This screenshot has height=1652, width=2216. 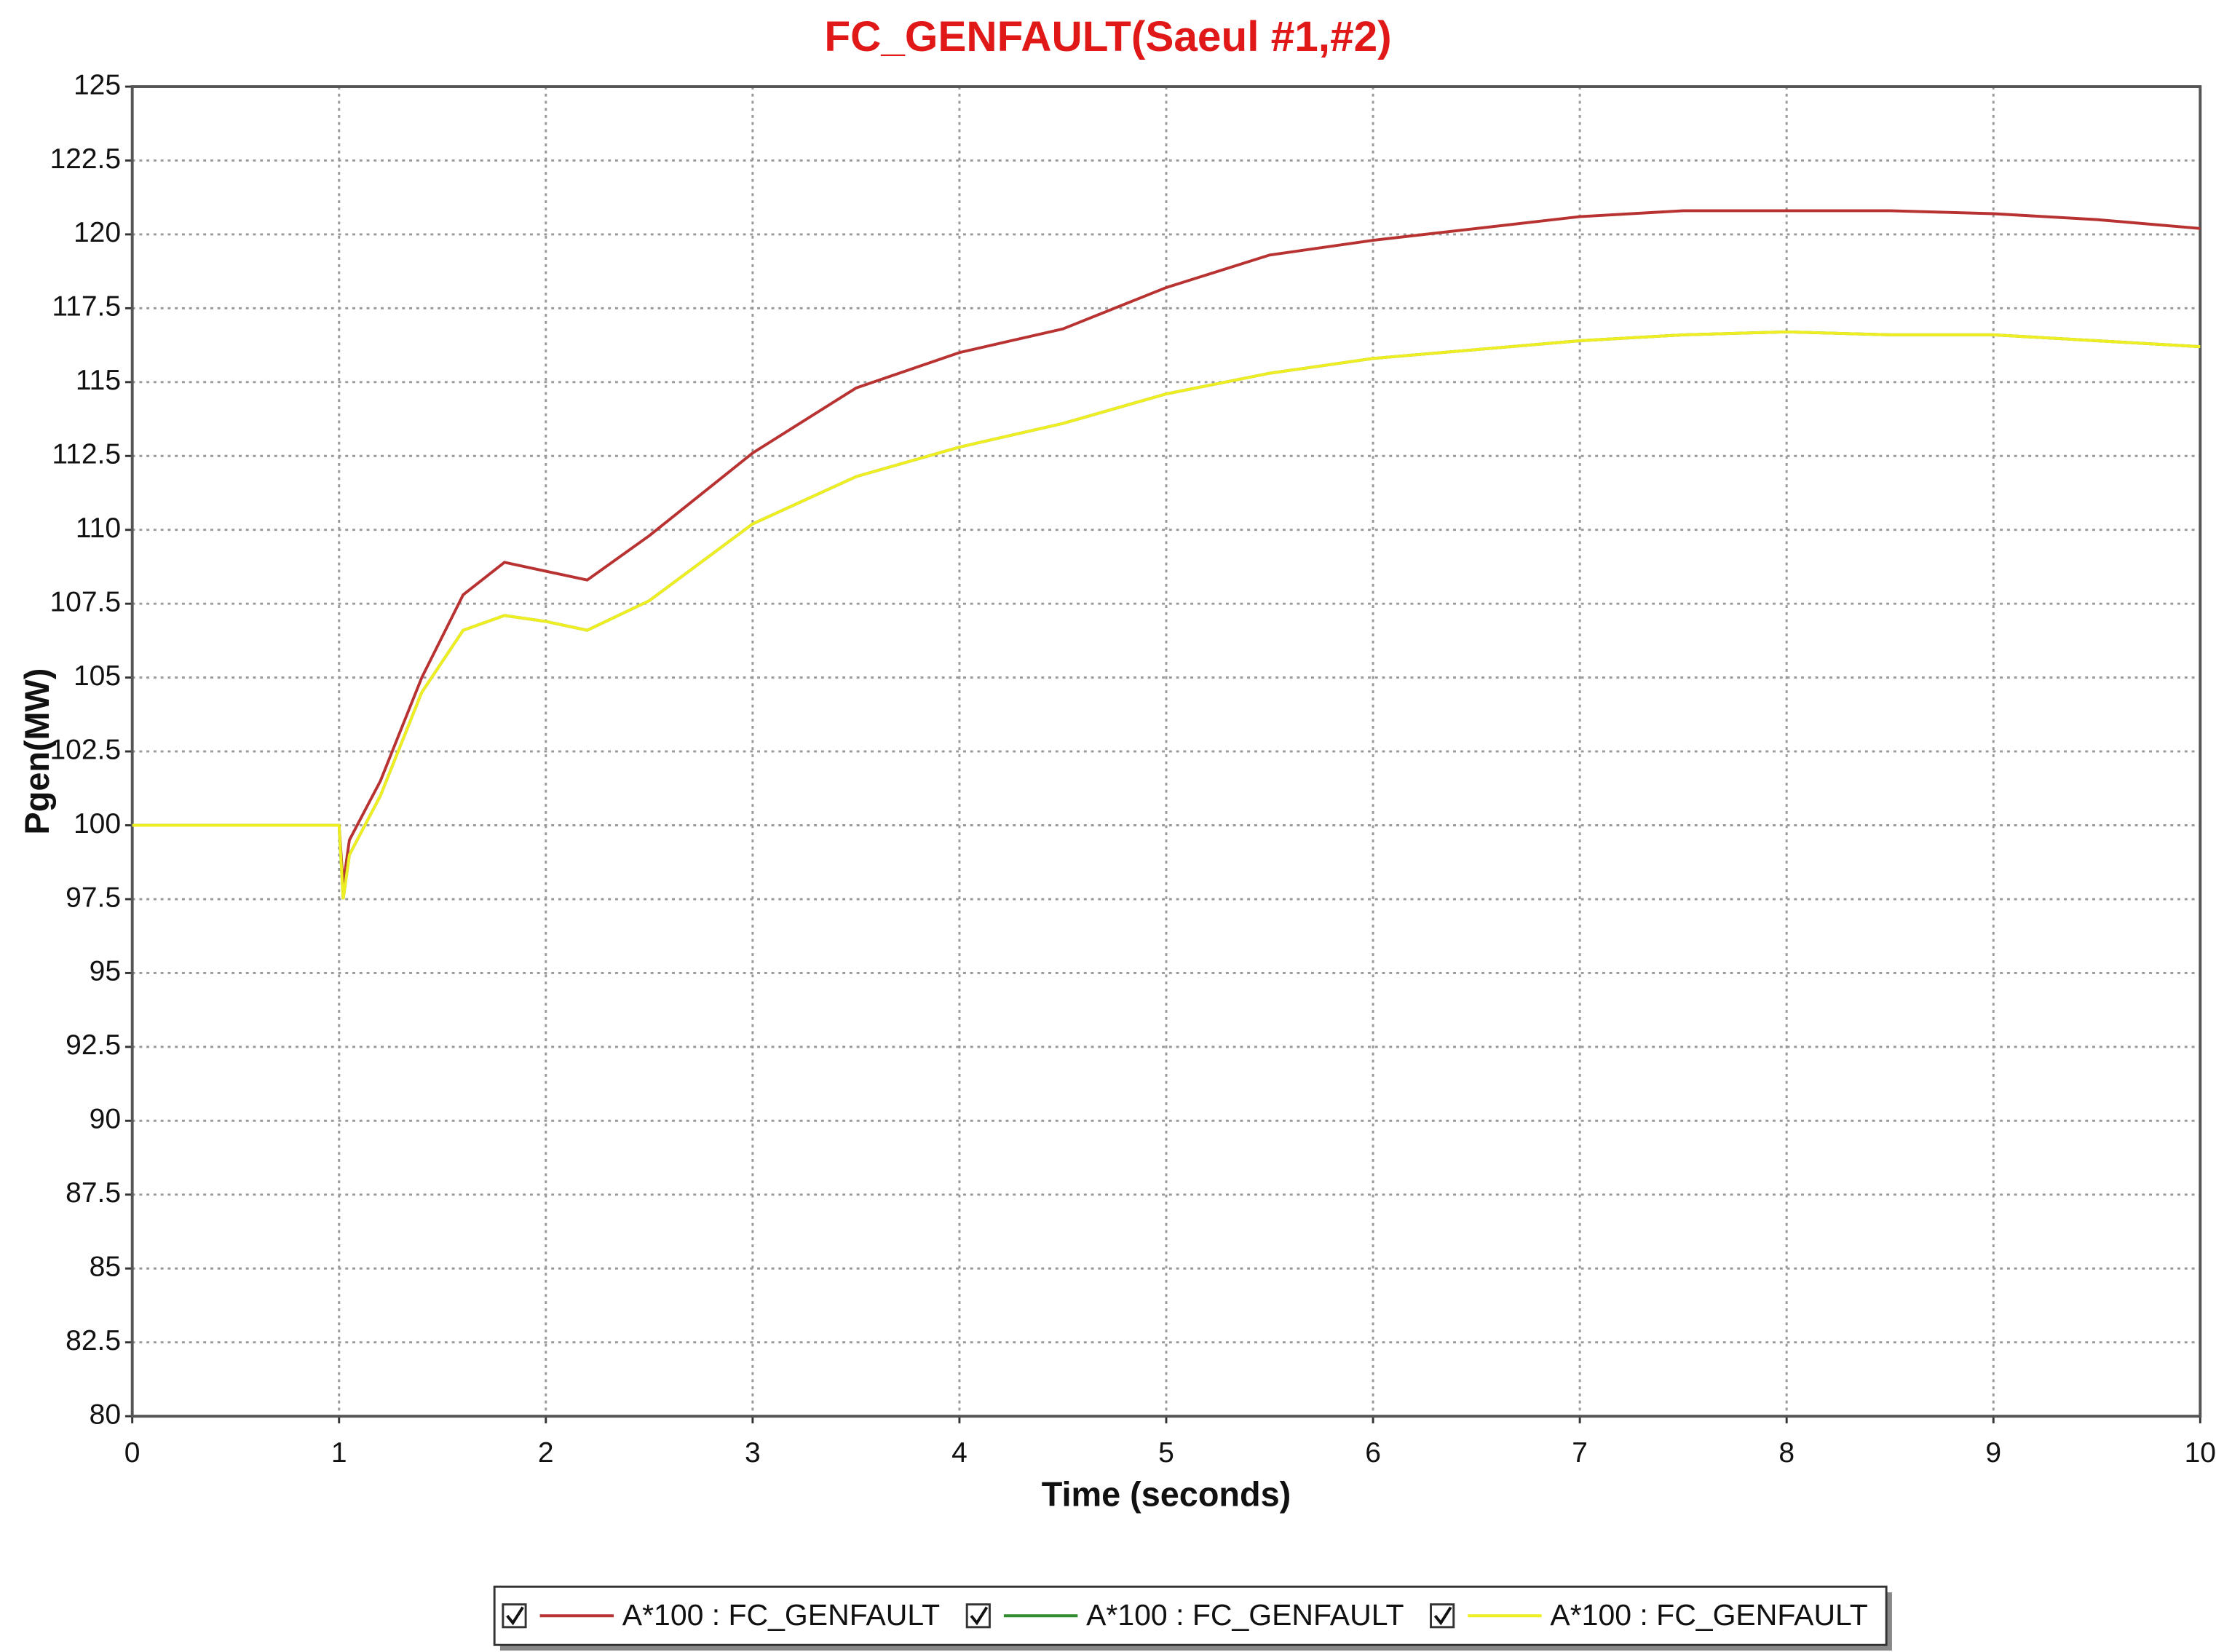 What do you see at coordinates (97, 676) in the screenshot?
I see `y-tick-label: 105` at bounding box center [97, 676].